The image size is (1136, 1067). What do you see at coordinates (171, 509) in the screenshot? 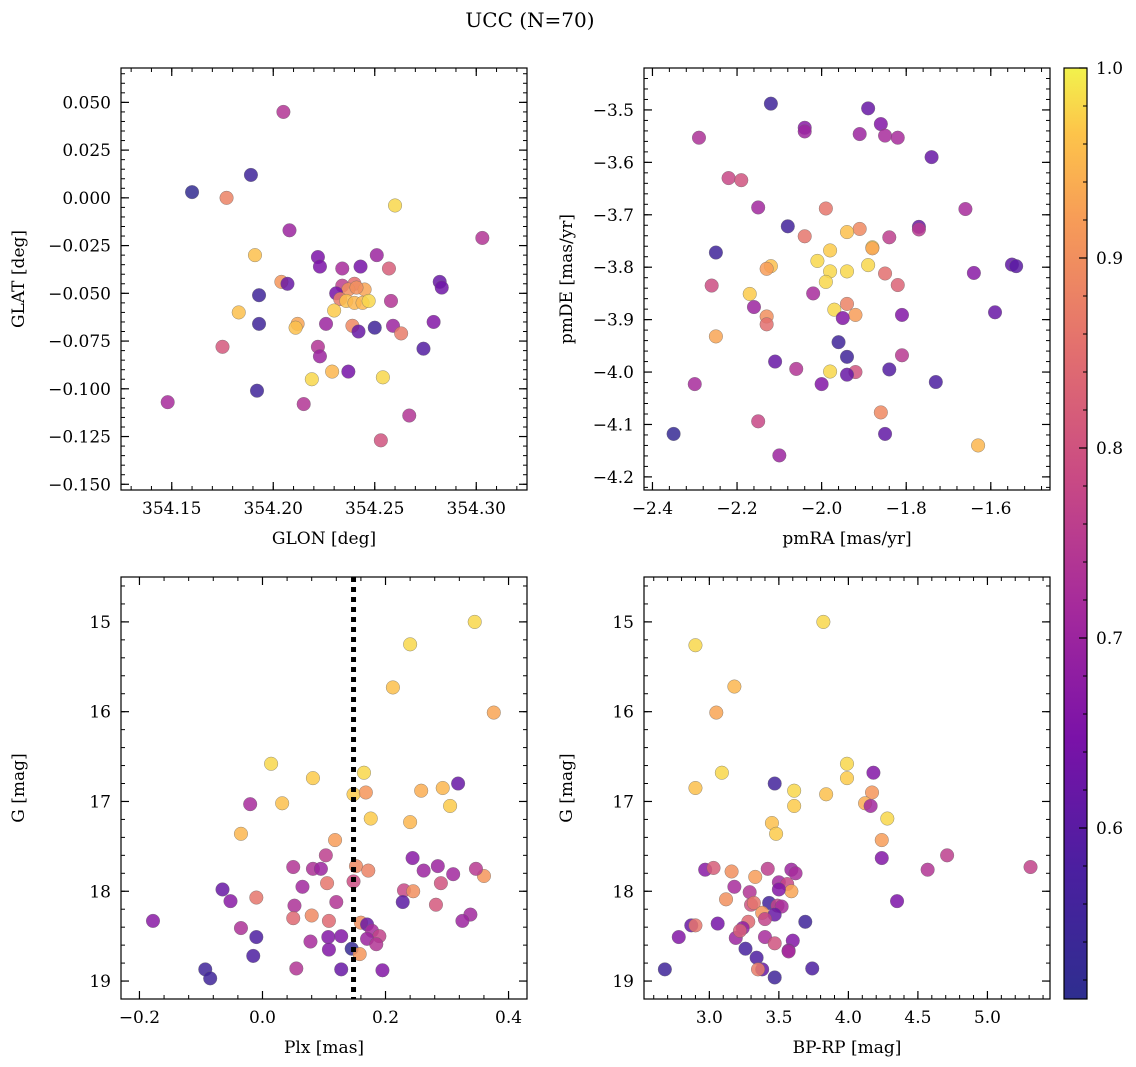
I see `x-tick-label: 354.15` at bounding box center [171, 509].